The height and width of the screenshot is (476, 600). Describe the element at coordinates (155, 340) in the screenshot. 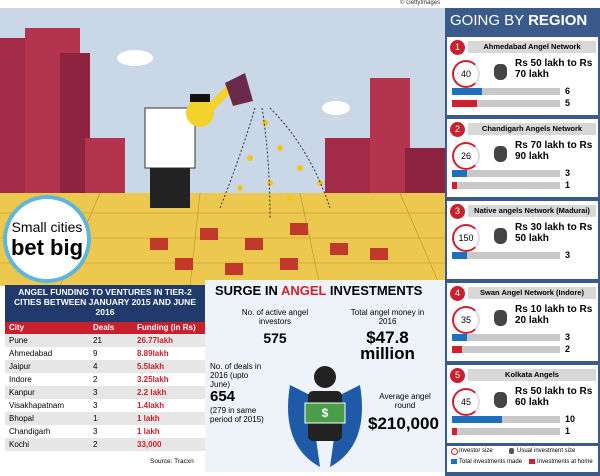

I see `table-cell: 26.77lakh` at that location.